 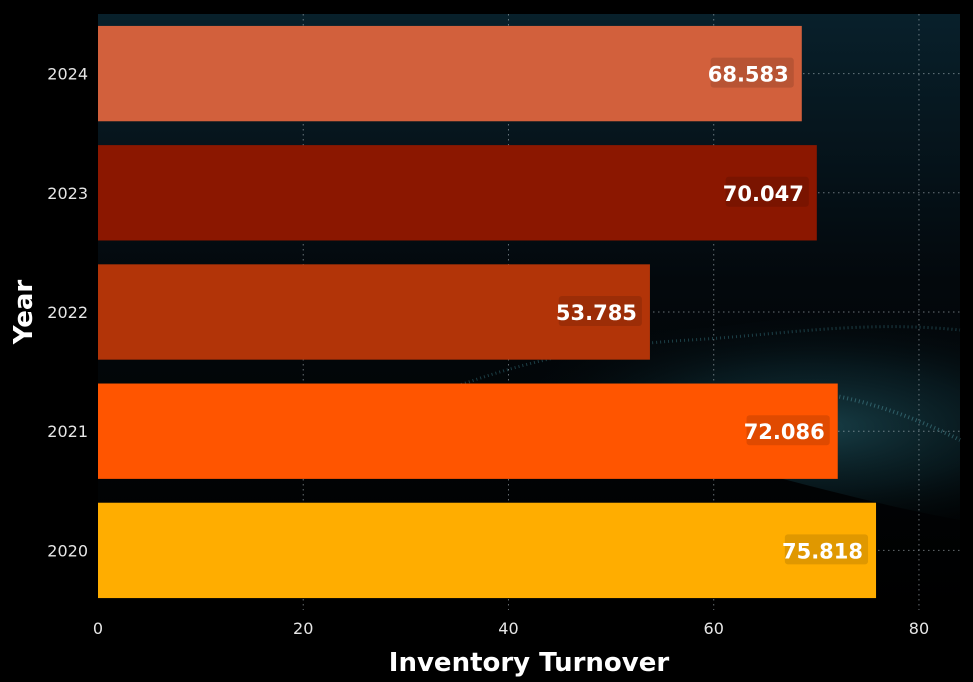 What do you see at coordinates (487, 550) in the screenshot?
I see `bar-2020` at bounding box center [487, 550].